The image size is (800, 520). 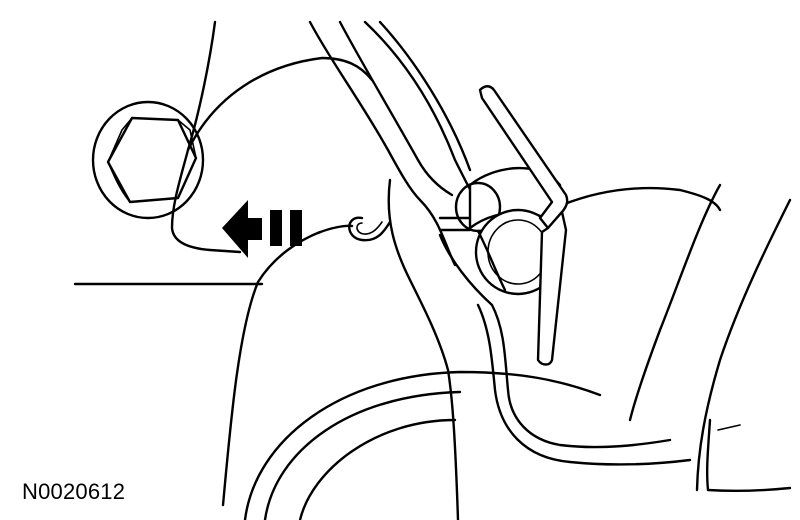 I want to click on figure-id-label: N0020612, so click(x=74, y=491).